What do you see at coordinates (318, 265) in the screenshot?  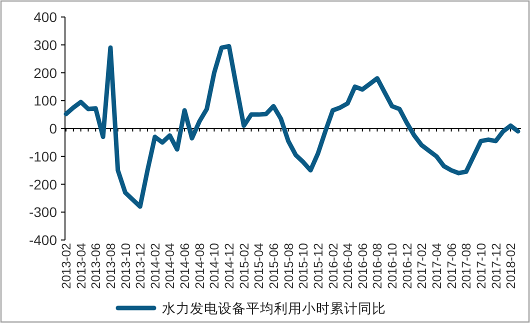 I see `x-tick-label: 2015-12` at bounding box center [318, 265].